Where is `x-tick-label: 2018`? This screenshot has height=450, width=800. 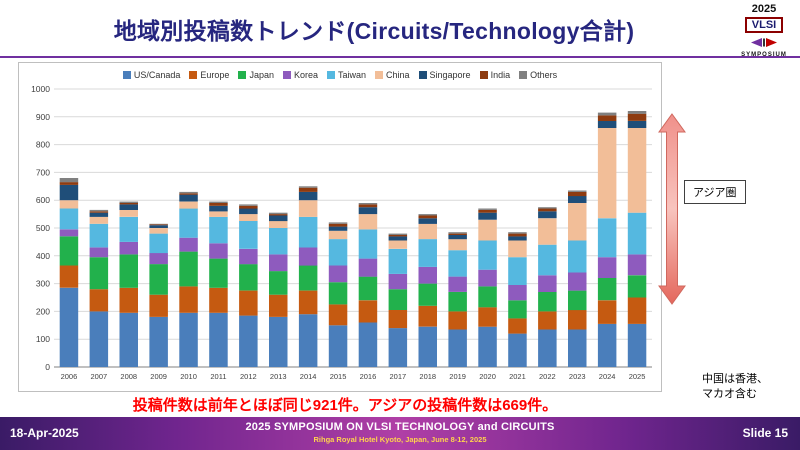
x-tick-label: 2018 is located at coordinates (427, 376).